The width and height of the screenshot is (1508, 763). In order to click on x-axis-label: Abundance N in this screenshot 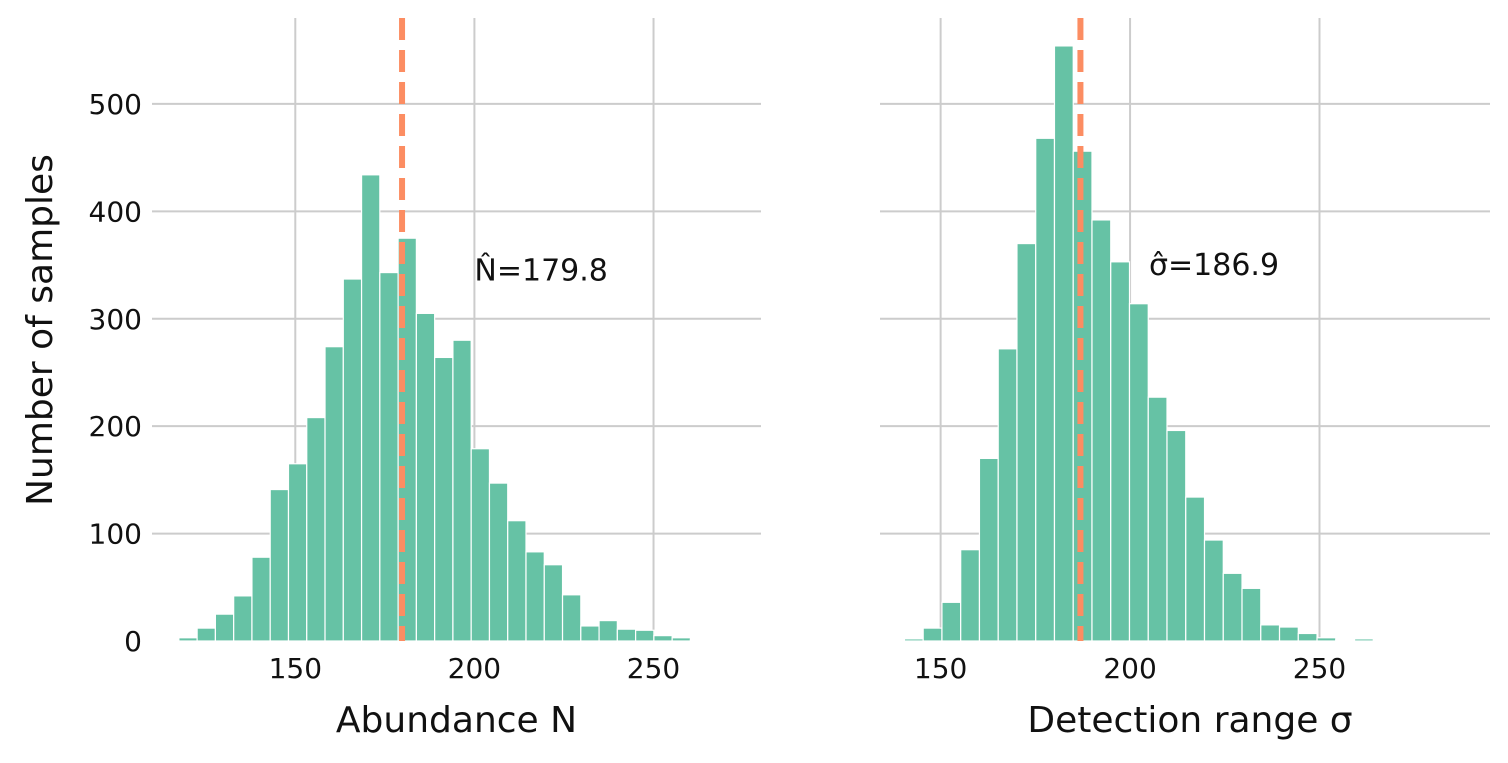, I will do `click(456, 720)`.